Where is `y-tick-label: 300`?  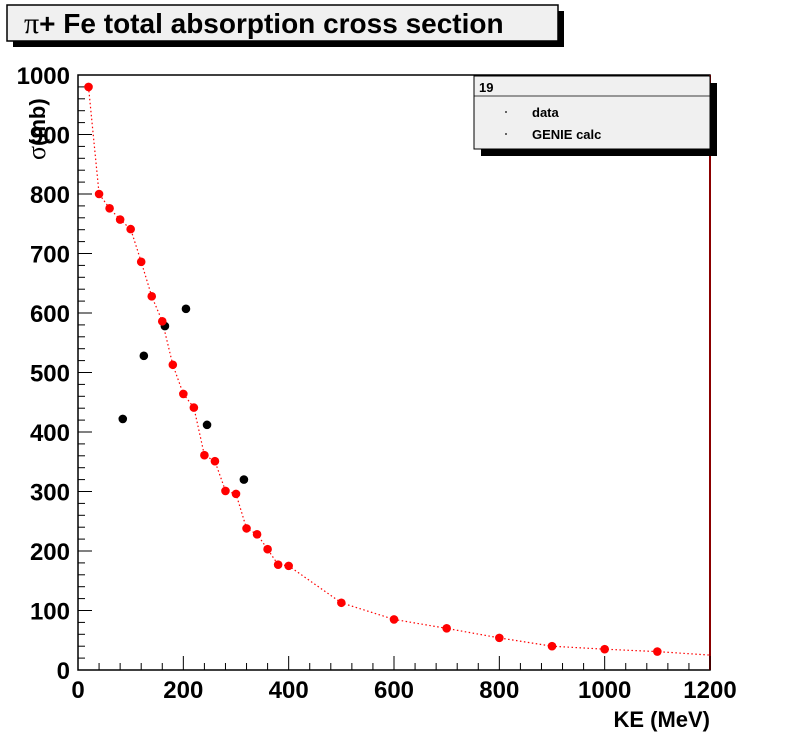 y-tick-label: 300 is located at coordinates (50, 493).